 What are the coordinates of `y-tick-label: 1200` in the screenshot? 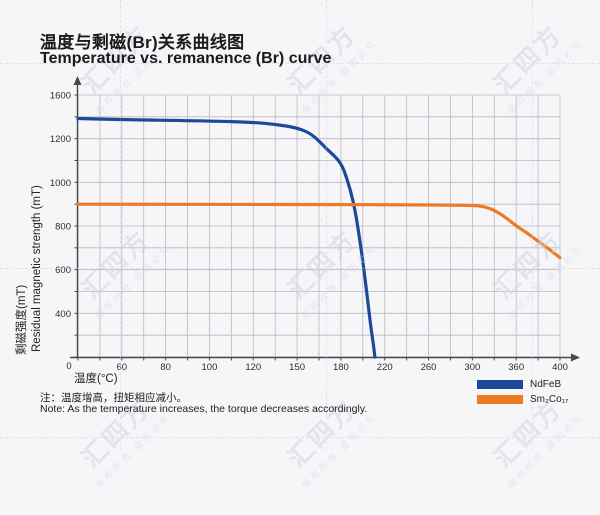 It's located at (60, 139).